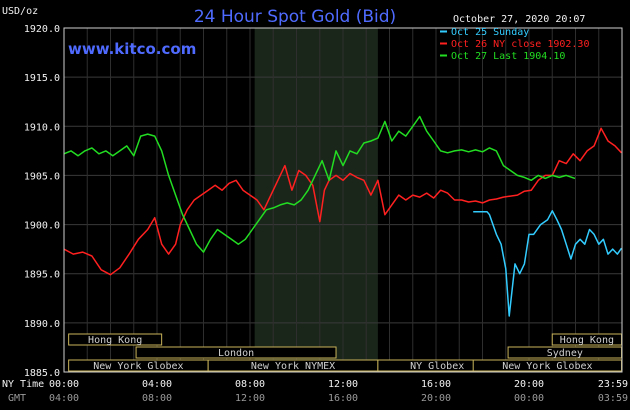 The height and width of the screenshot is (410, 630). What do you see at coordinates (613, 384) in the screenshot?
I see `x-tick-label-ny: 23:59` at bounding box center [613, 384].